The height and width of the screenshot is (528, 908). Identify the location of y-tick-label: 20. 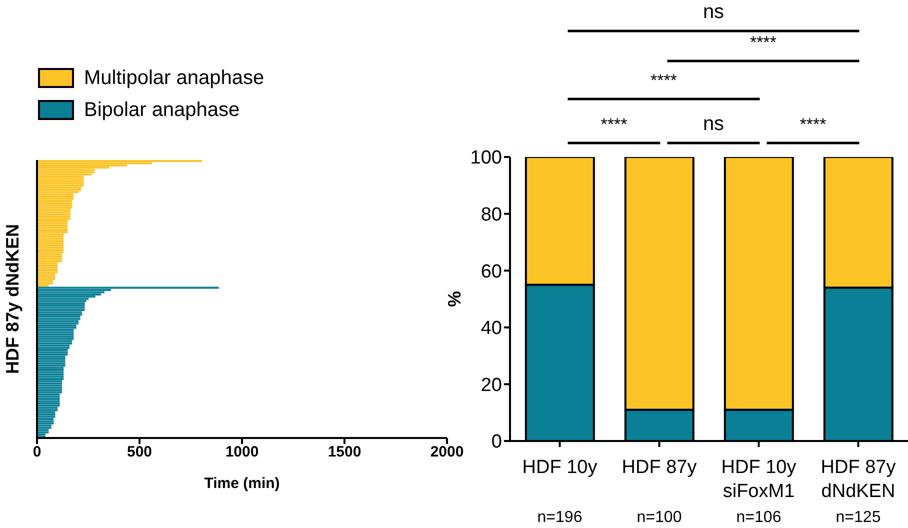
(491, 385).